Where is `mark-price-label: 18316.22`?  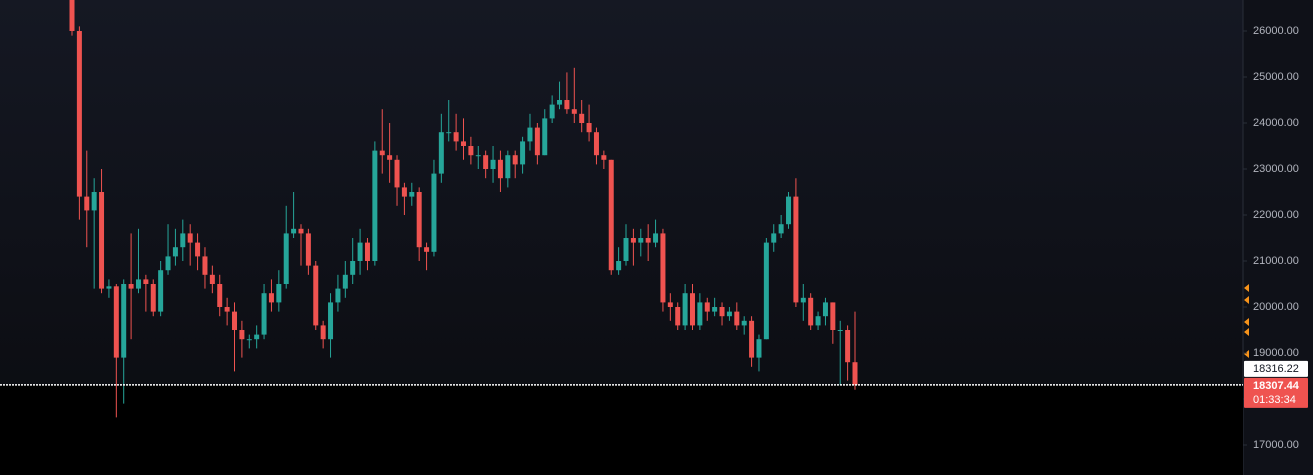 mark-price-label: 18316.22 is located at coordinates (1276, 369).